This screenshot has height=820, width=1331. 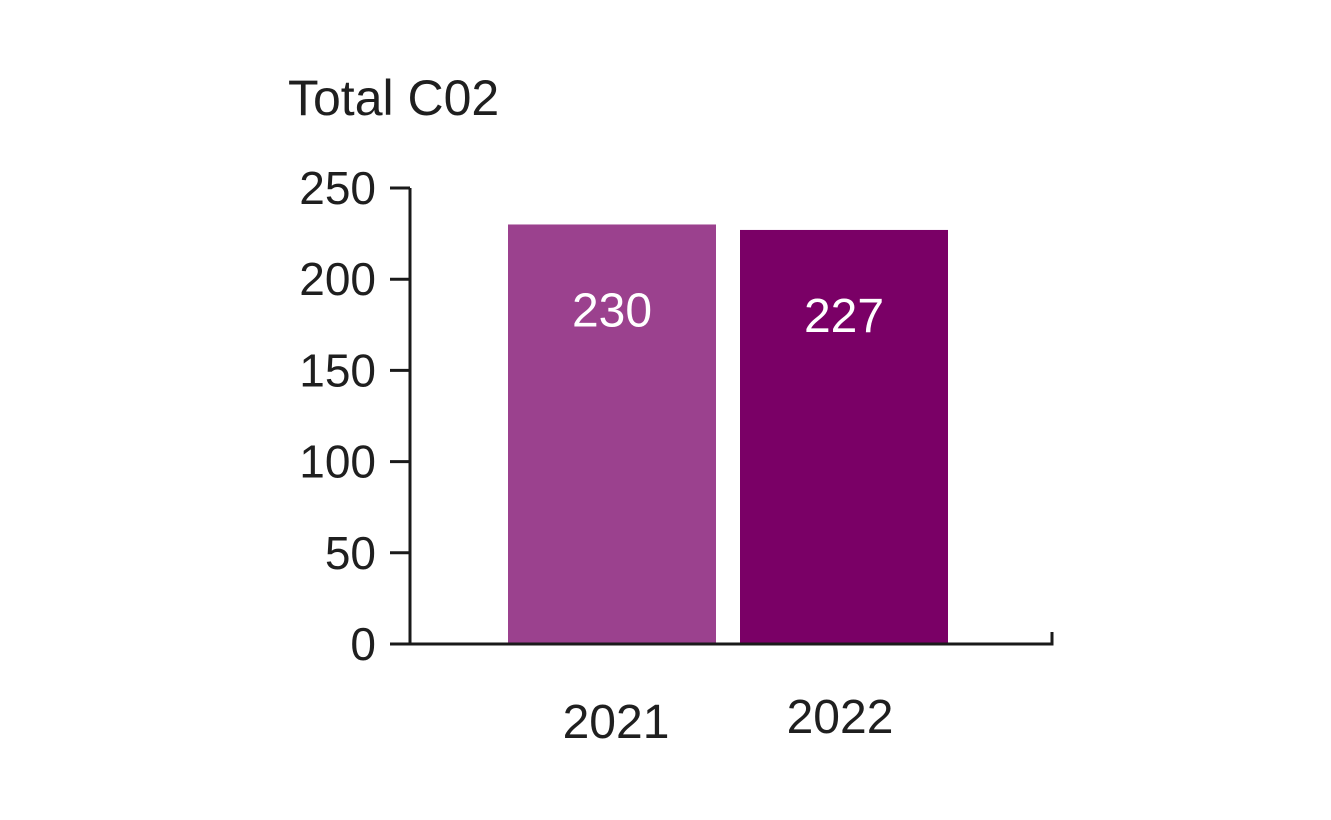 I want to click on y-axis-ticks: 0 50 100 150 200 250, so click(x=354, y=416).